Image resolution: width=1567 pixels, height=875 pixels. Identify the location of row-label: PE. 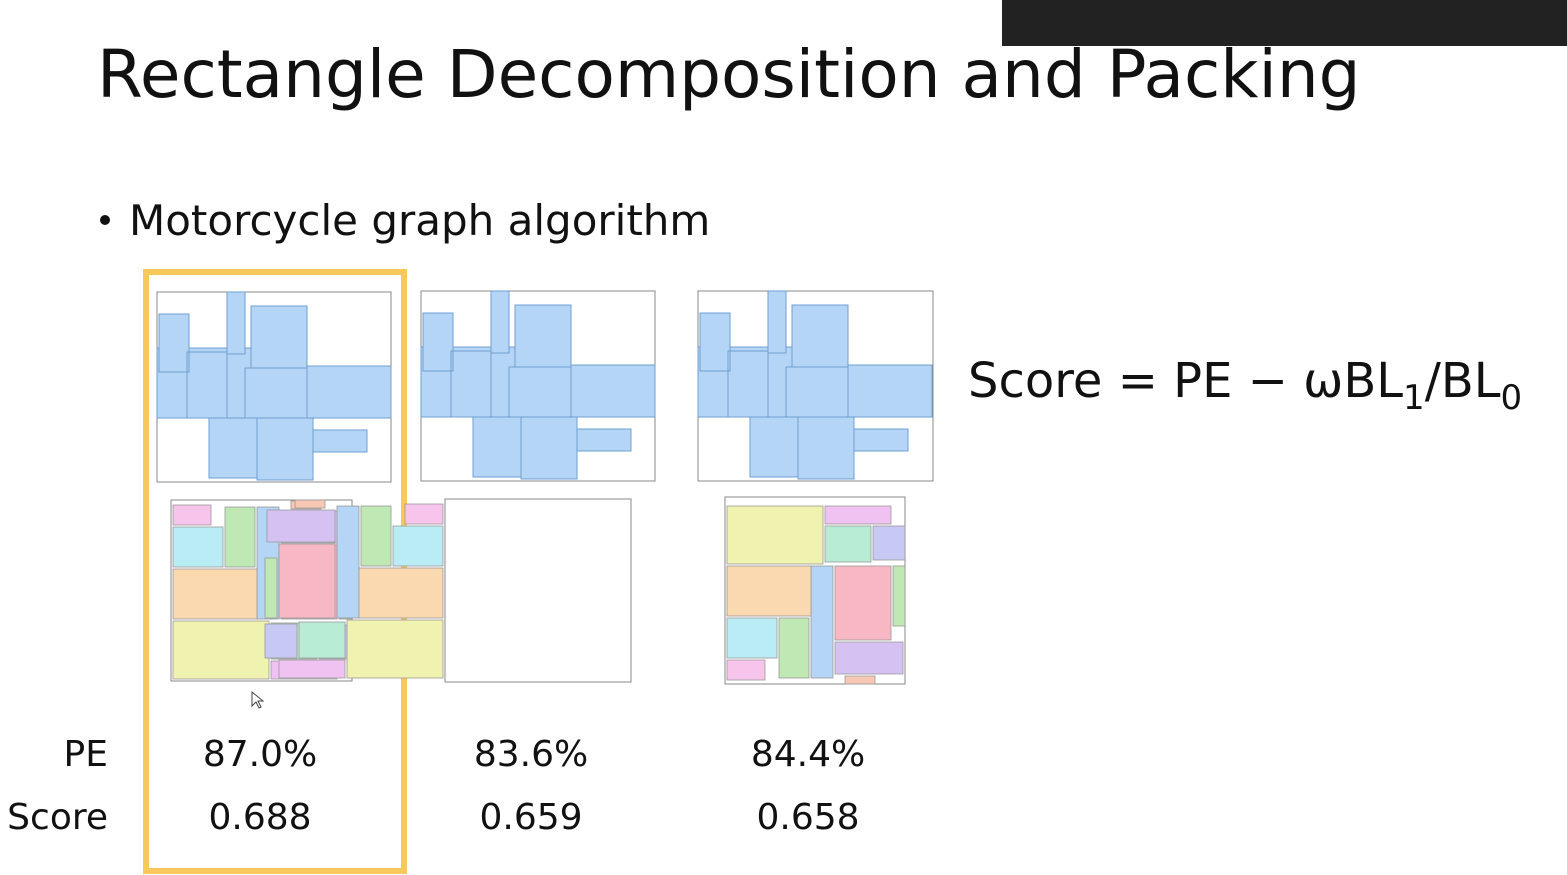
(86, 754).